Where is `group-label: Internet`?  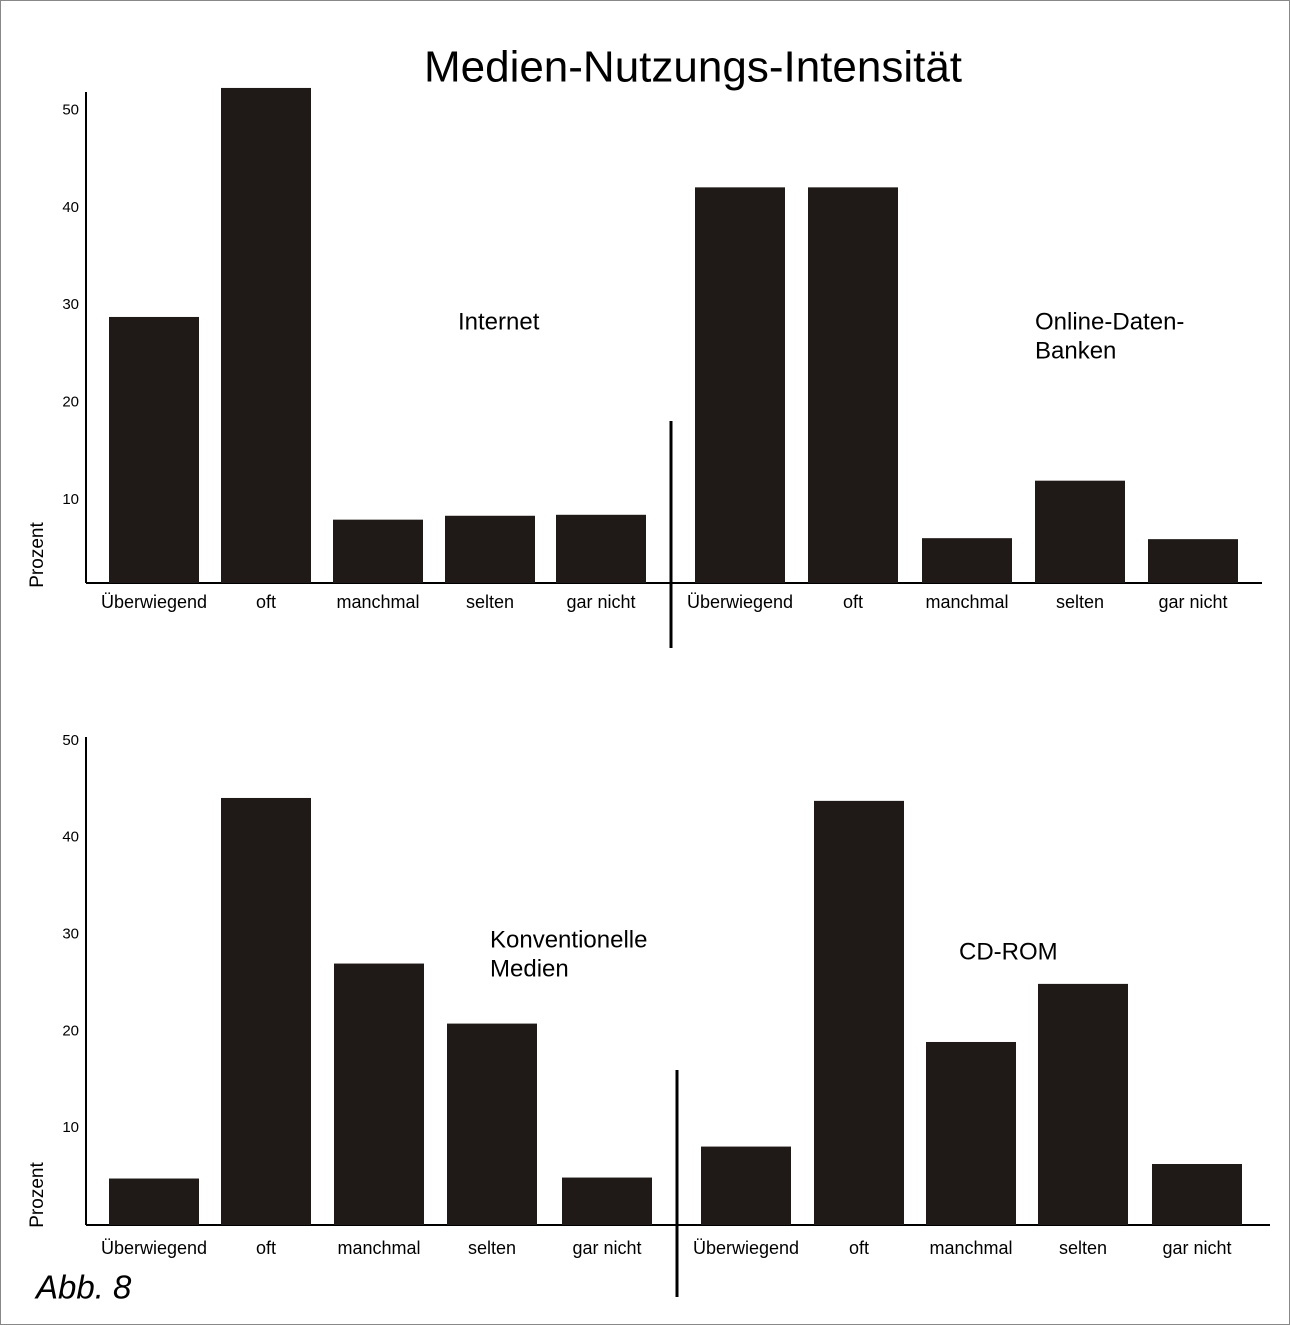 group-label: Internet is located at coordinates (499, 321).